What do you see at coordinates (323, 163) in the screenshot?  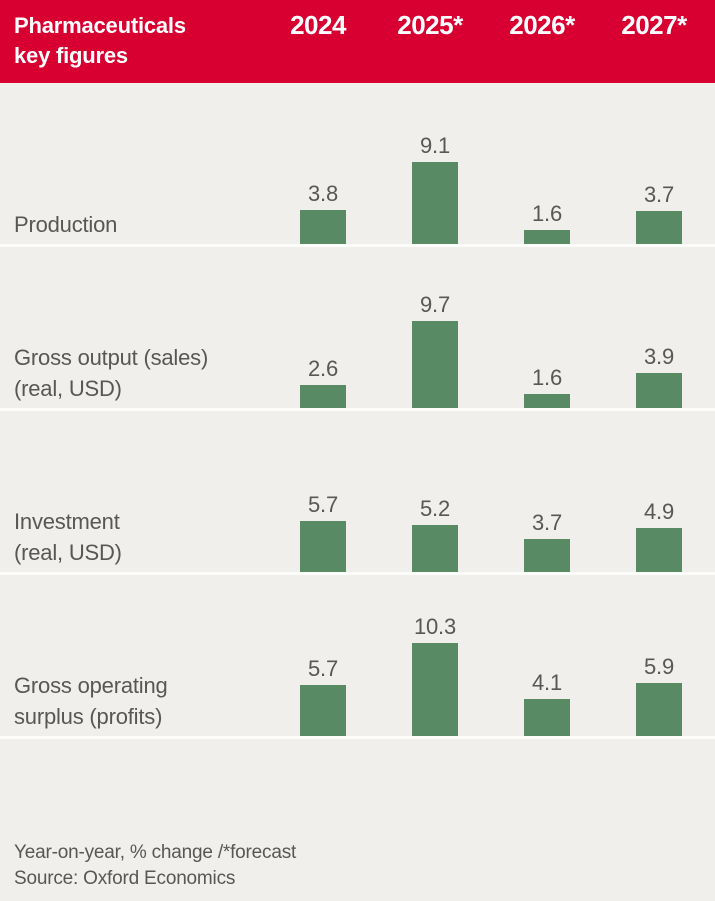 I see `bar-cell: 3.8` at bounding box center [323, 163].